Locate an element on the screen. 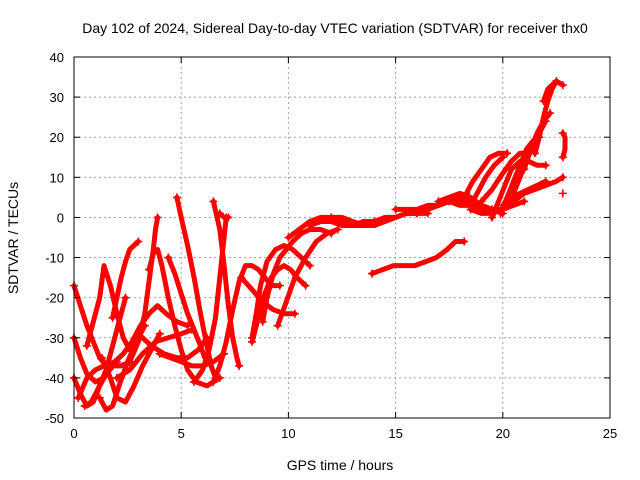 The height and width of the screenshot is (480, 640). y-tick-label: -50 is located at coordinates (54, 418).